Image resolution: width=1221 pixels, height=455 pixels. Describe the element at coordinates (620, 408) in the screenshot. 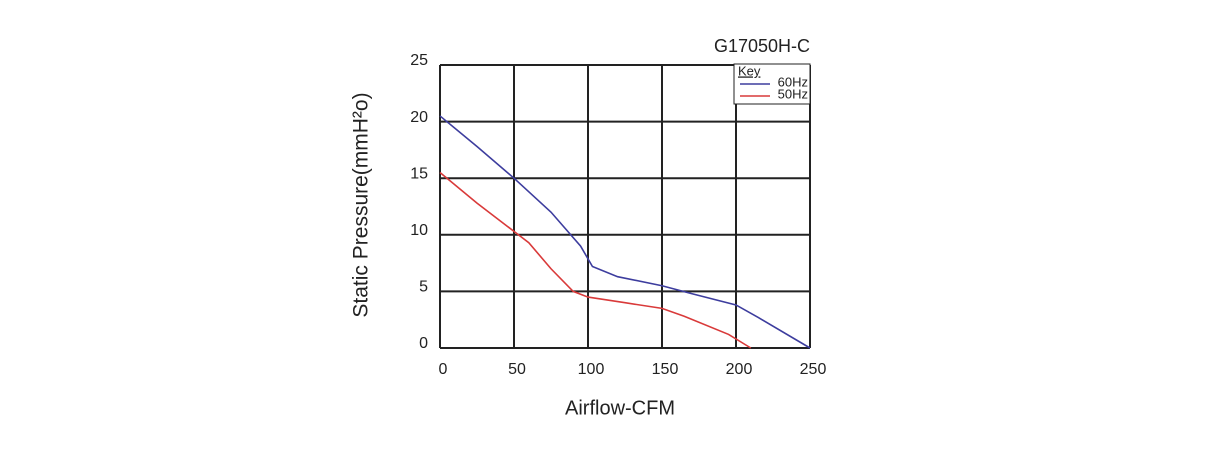

I see `x-axis-label: Airflow-CFM` at that location.